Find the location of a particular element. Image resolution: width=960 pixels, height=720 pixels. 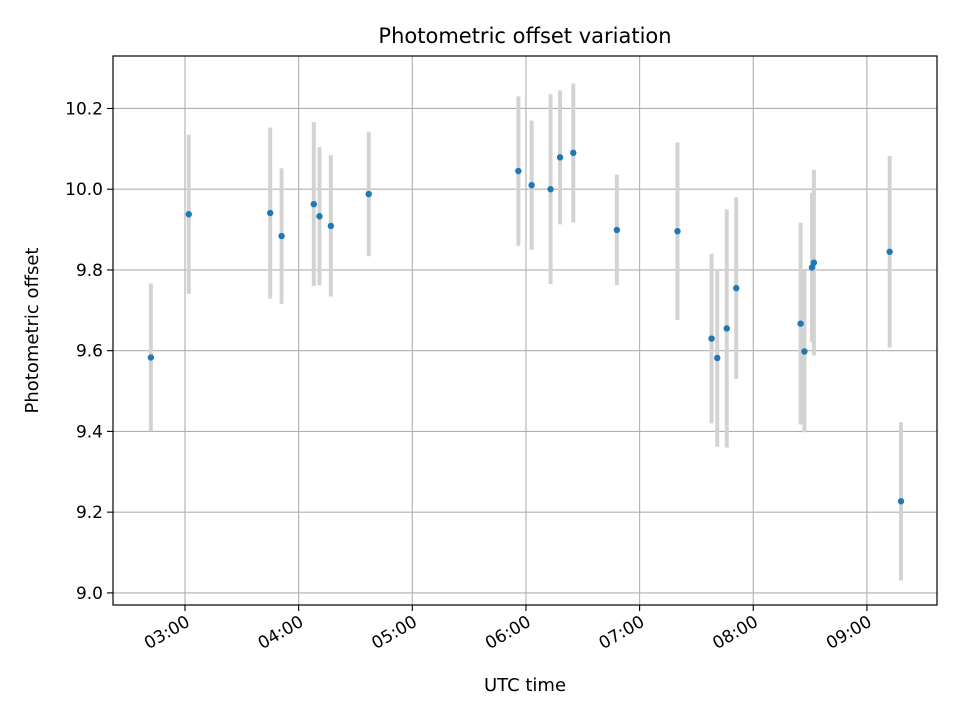

y-tick-label: 9.2 is located at coordinates (89, 513).